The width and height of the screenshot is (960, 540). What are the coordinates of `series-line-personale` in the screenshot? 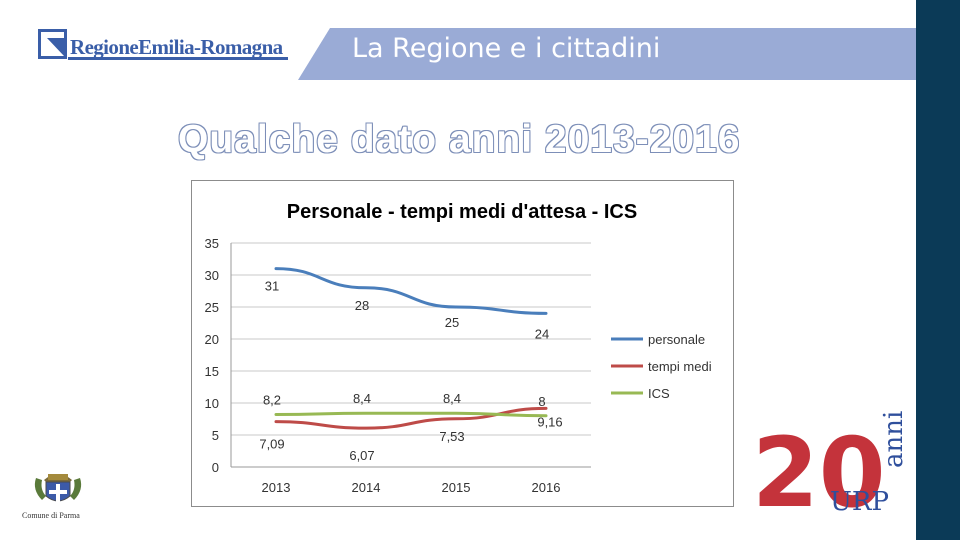 It's located at (411, 291).